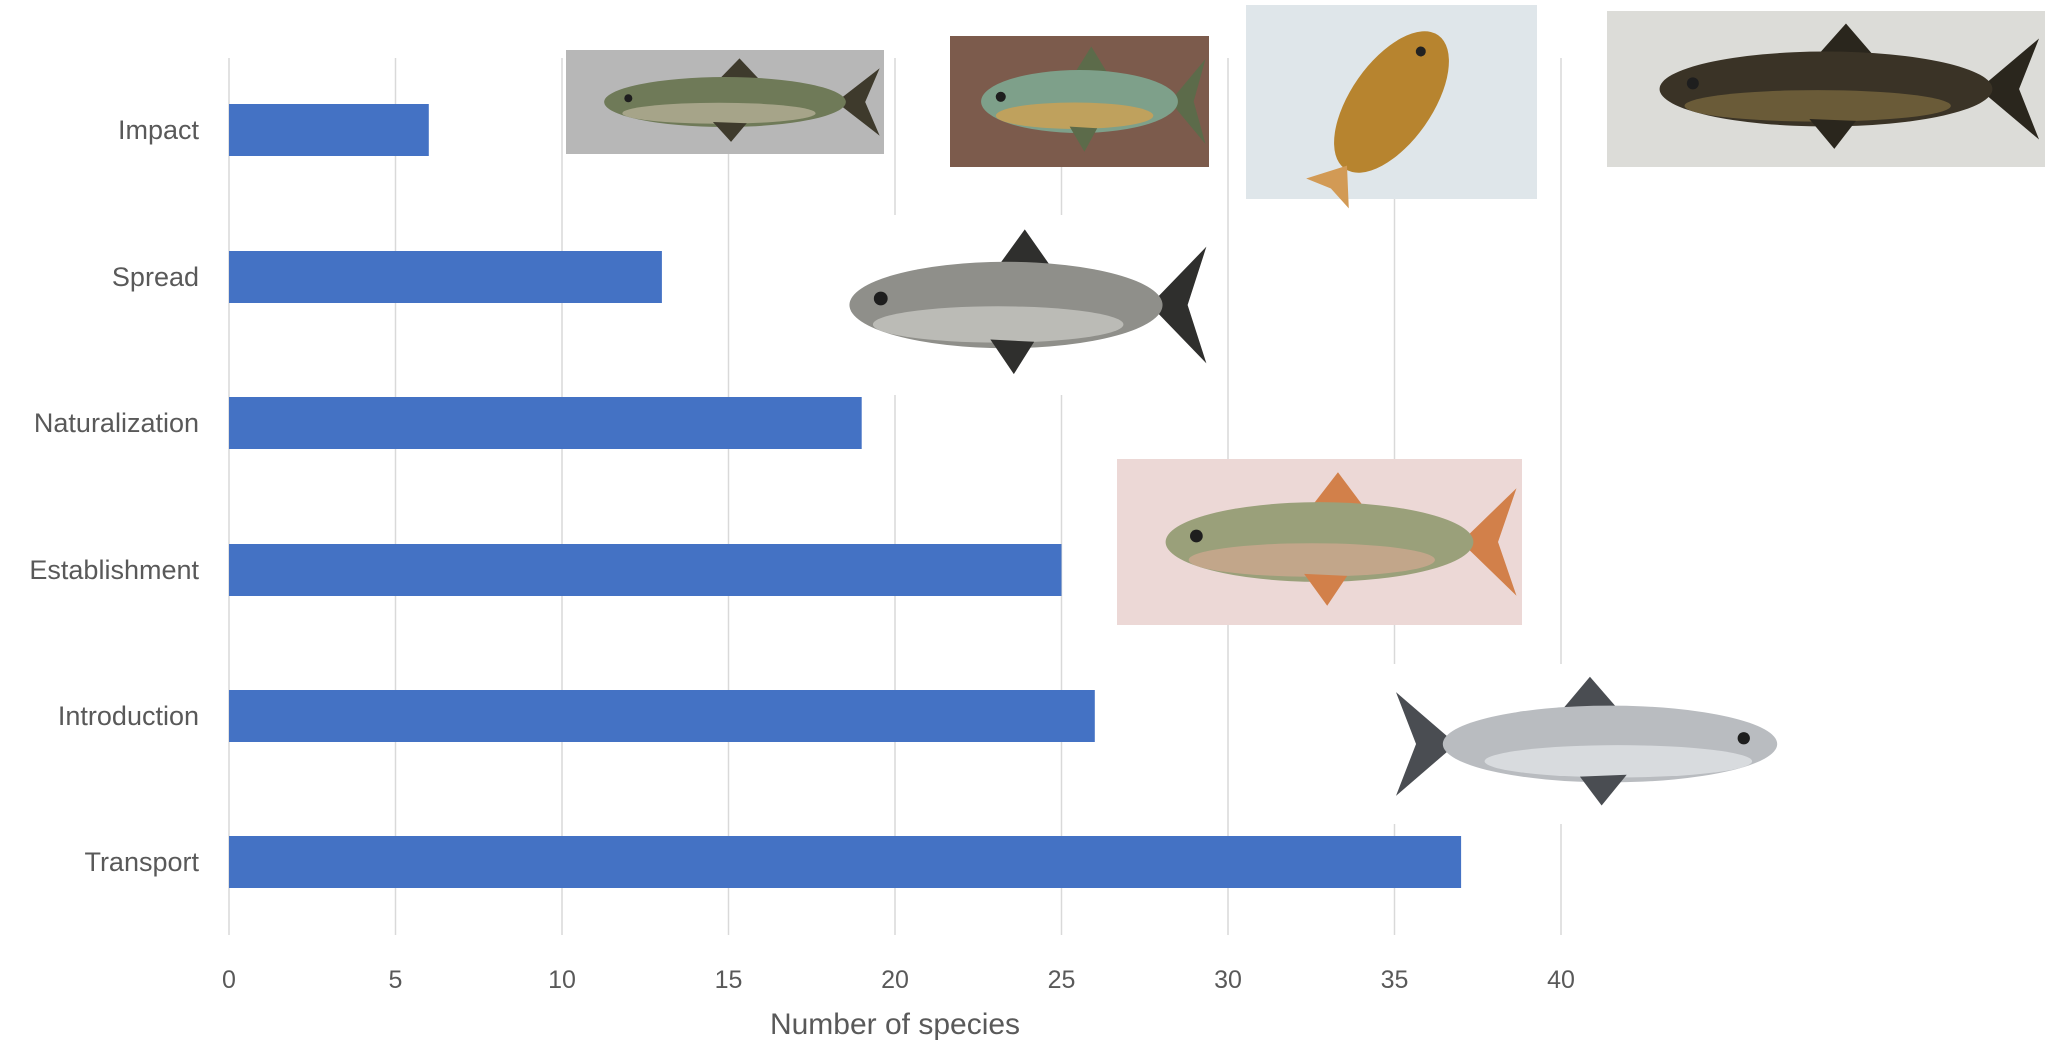 The width and height of the screenshot is (2051, 1040). I want to click on x-tick-label-10: 10, so click(562, 980).